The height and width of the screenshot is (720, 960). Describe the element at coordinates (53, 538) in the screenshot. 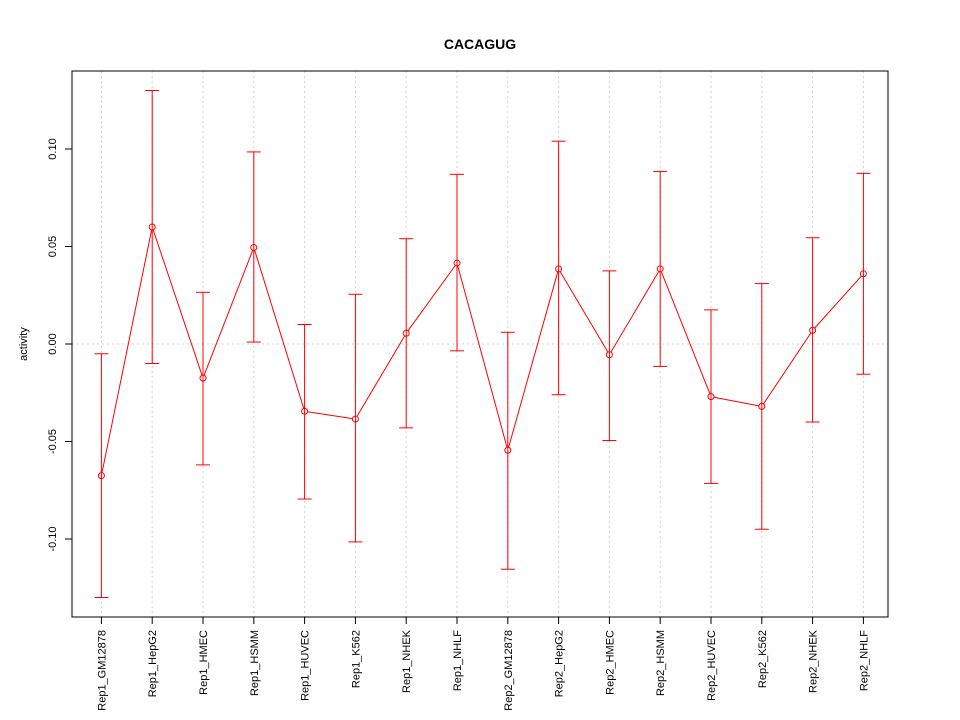

I see `y-tick-label: -0.10` at that location.